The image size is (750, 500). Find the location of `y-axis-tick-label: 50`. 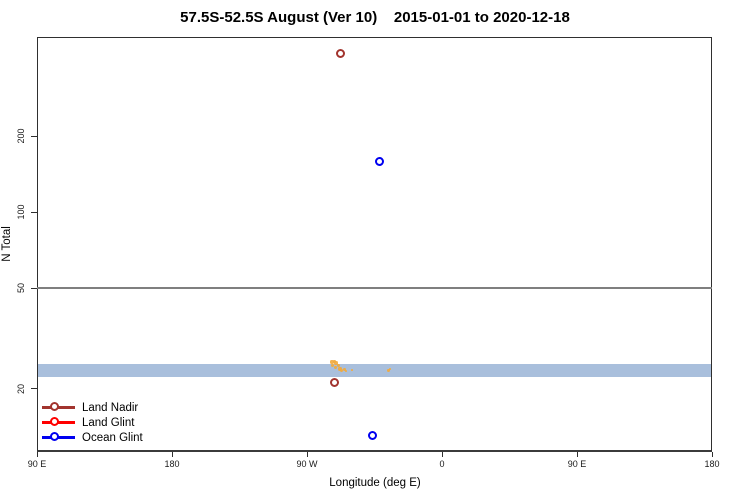

y-axis-tick-label: 50 is located at coordinates (21, 288).